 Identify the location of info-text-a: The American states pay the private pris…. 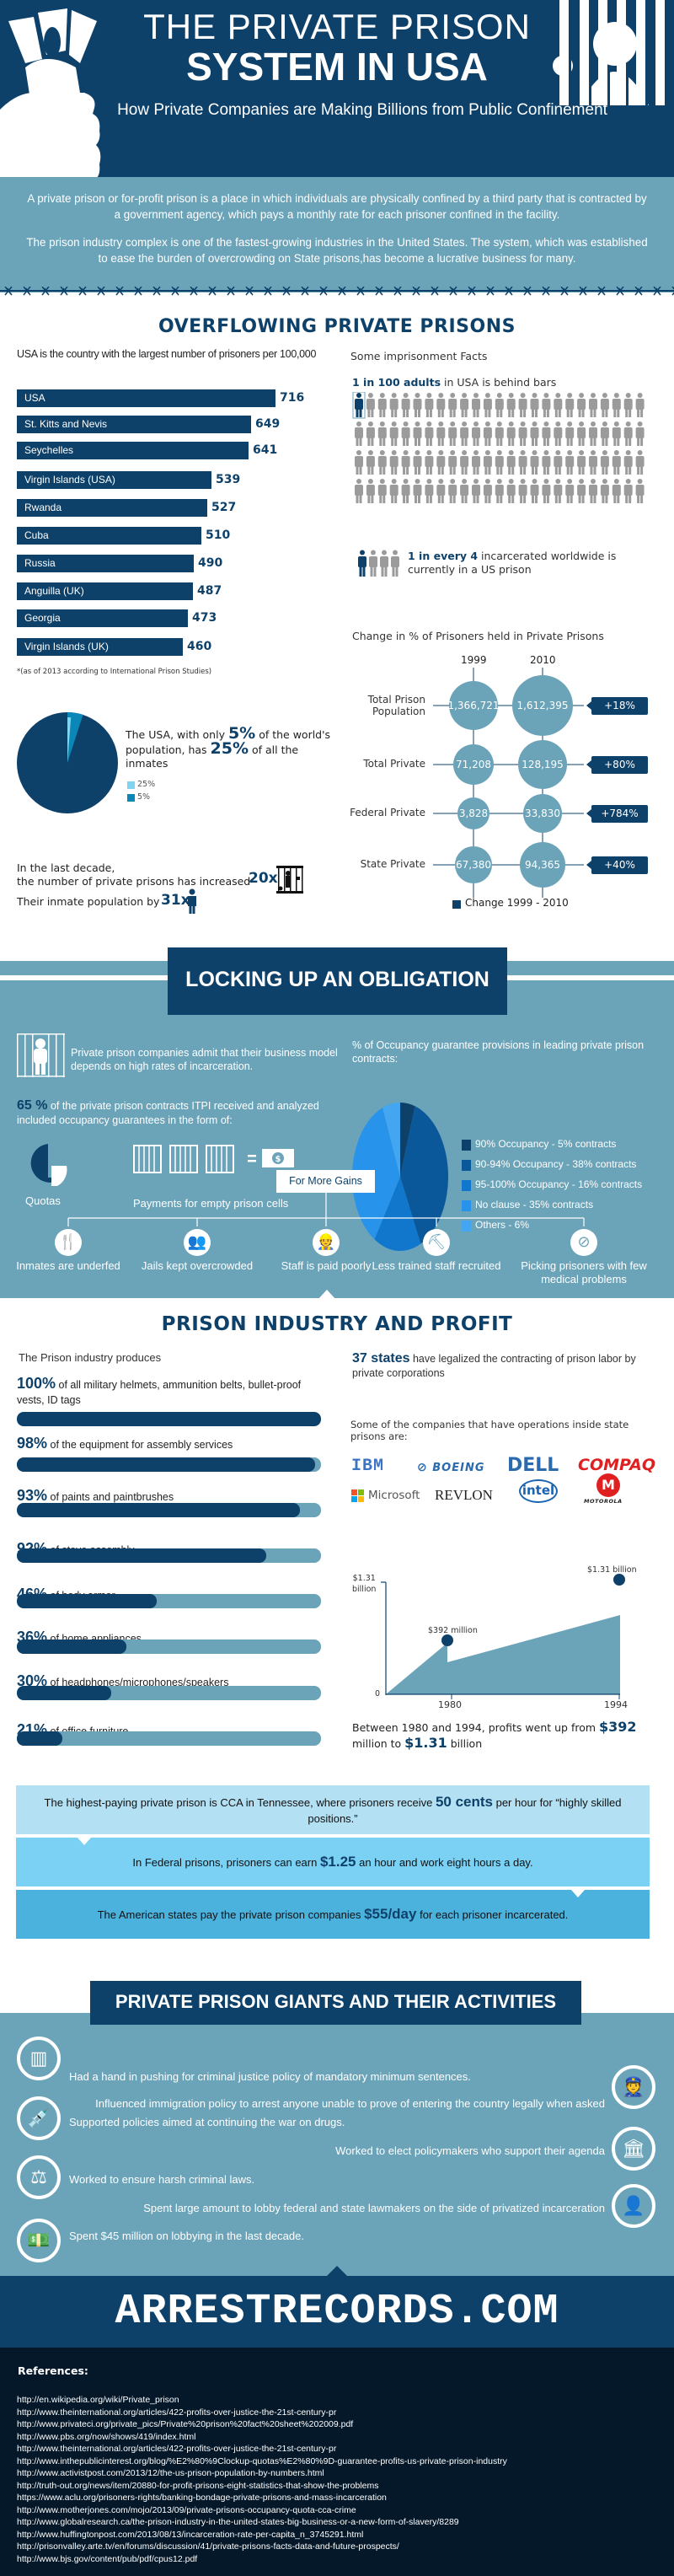
(231, 1914).